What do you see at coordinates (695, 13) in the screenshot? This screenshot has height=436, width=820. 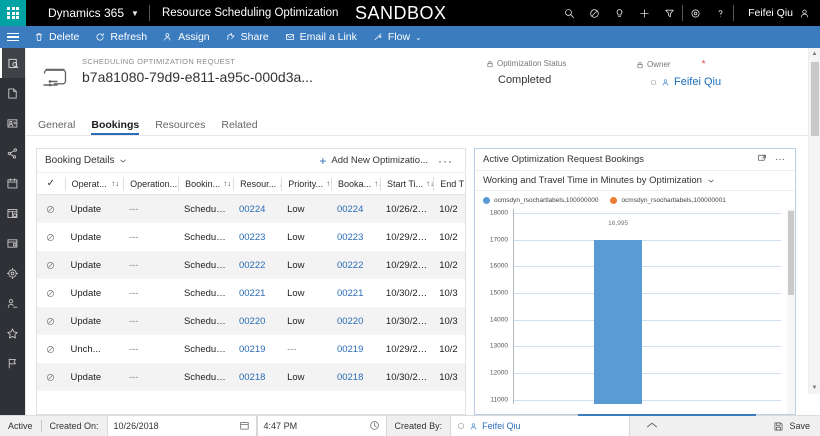 I see `gear-icon` at bounding box center [695, 13].